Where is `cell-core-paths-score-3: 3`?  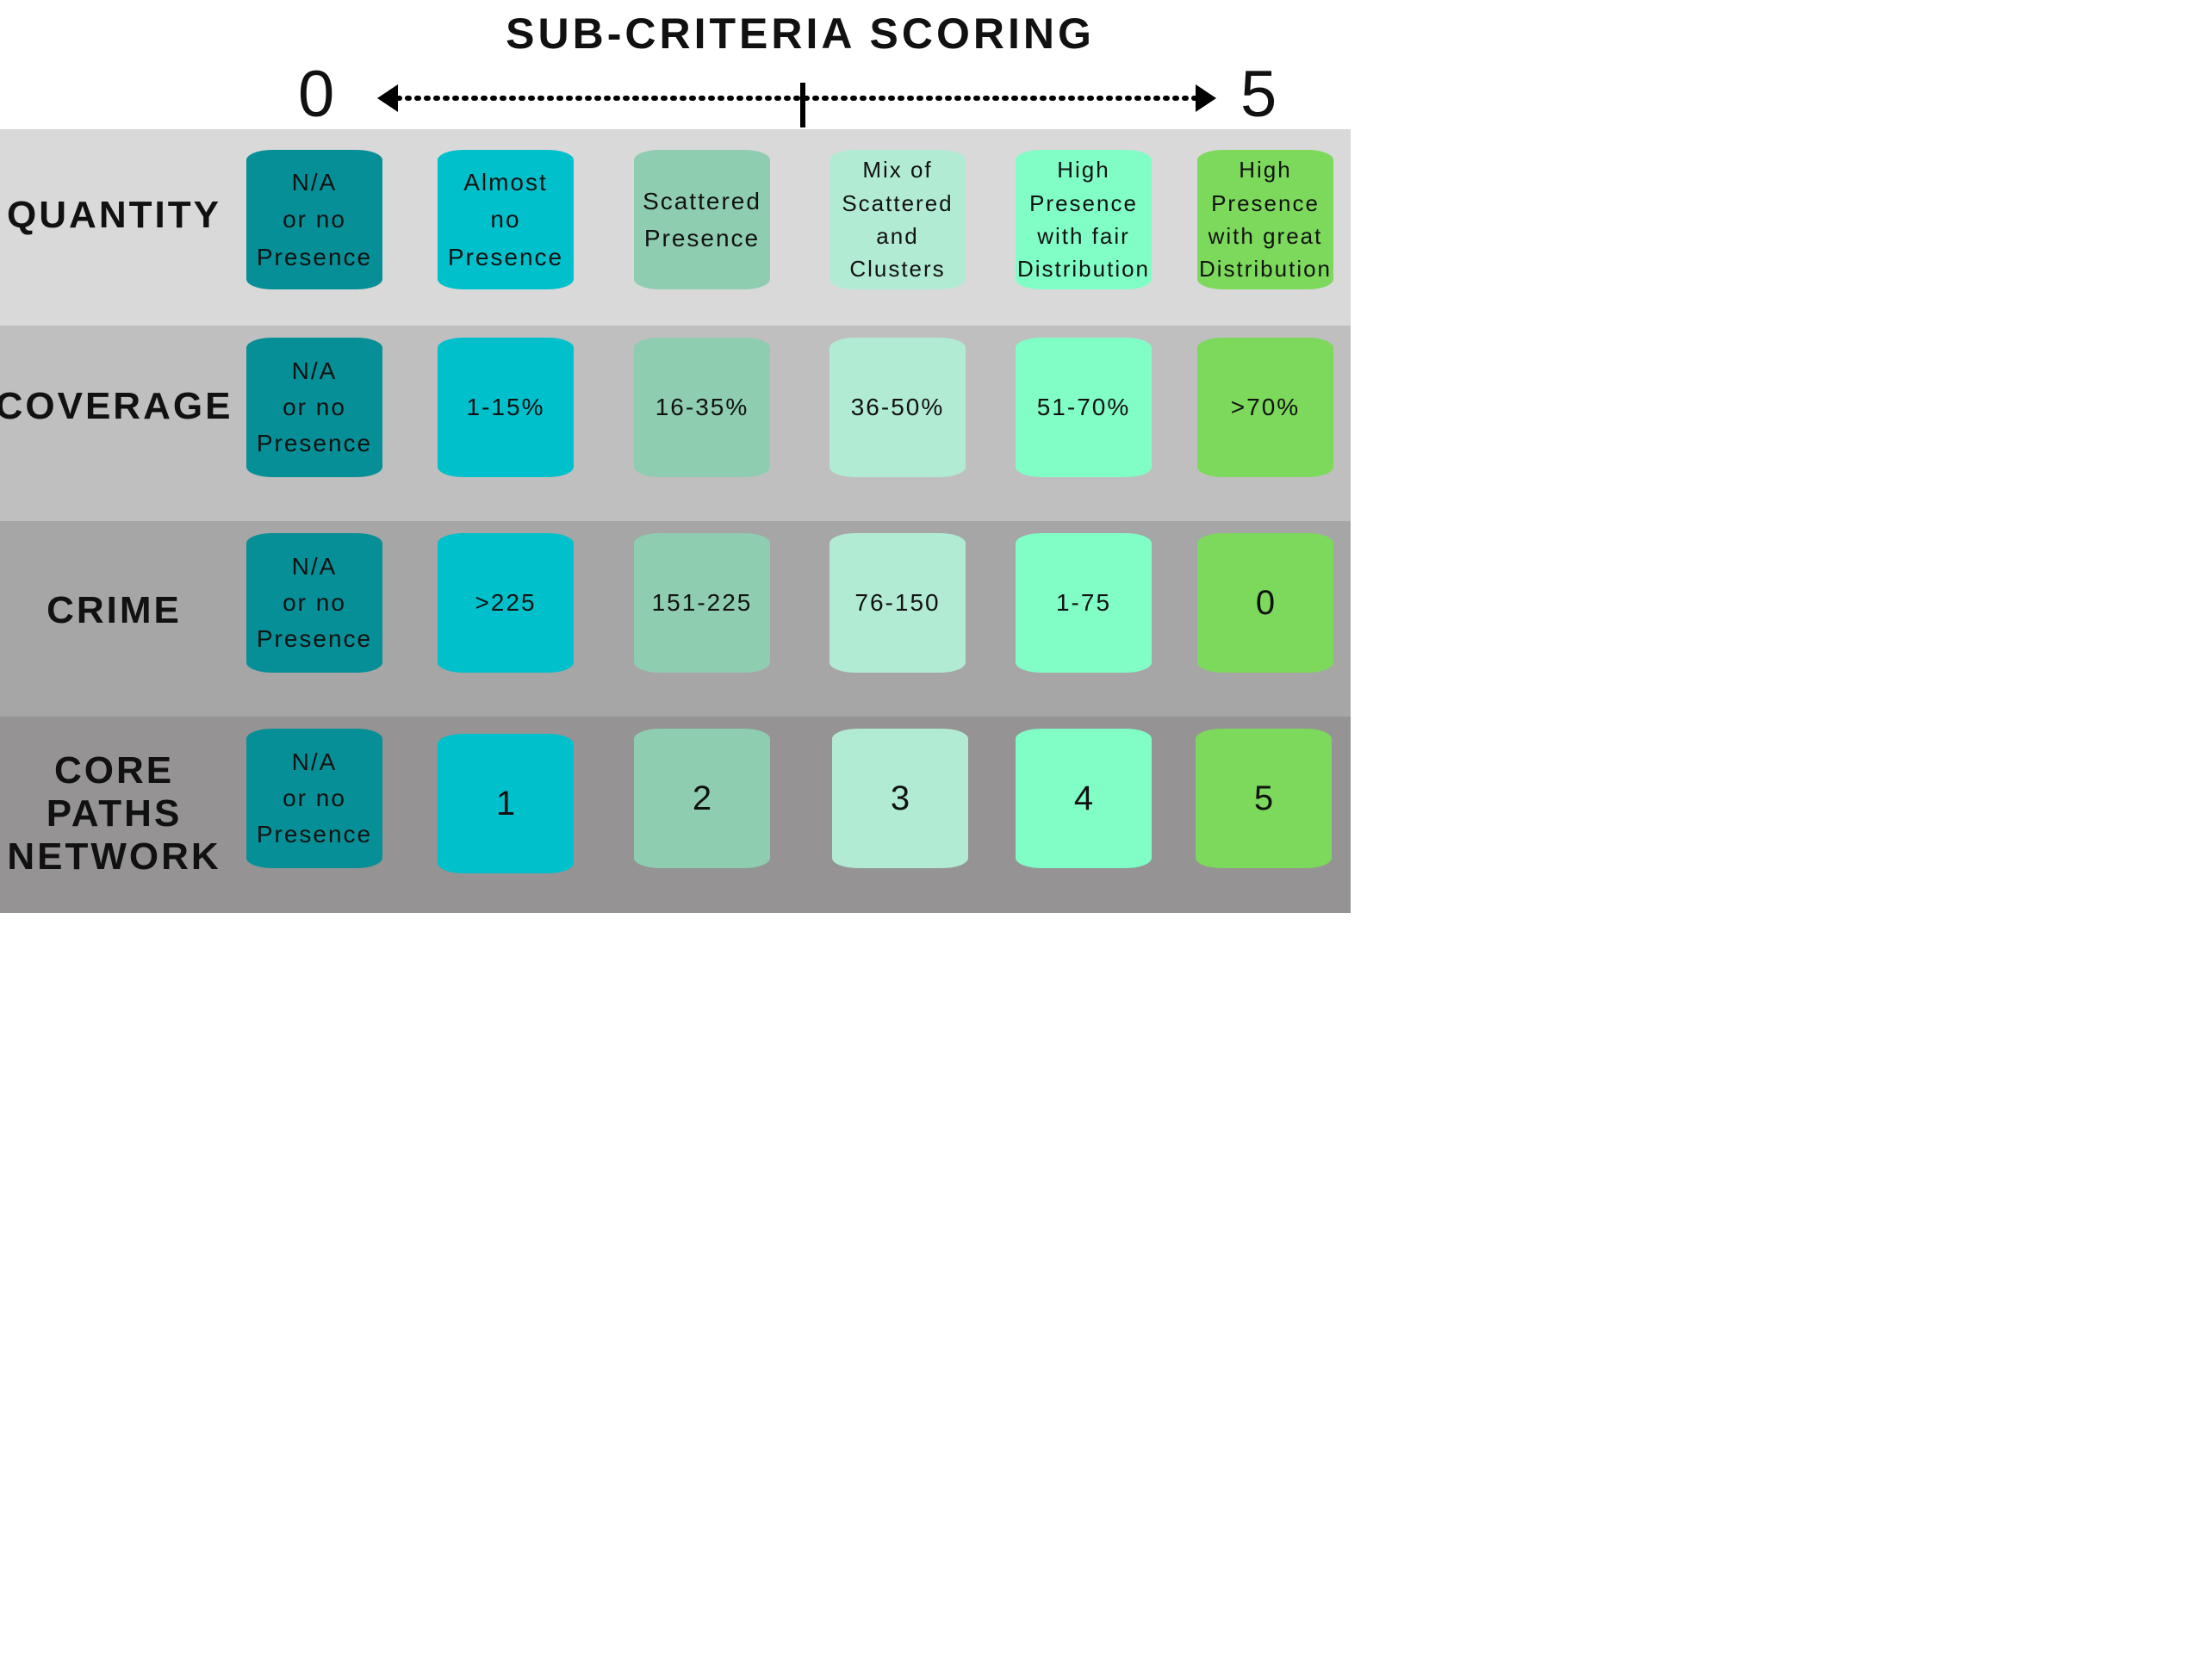
cell-core-paths-score-3: 3 is located at coordinates (900, 798).